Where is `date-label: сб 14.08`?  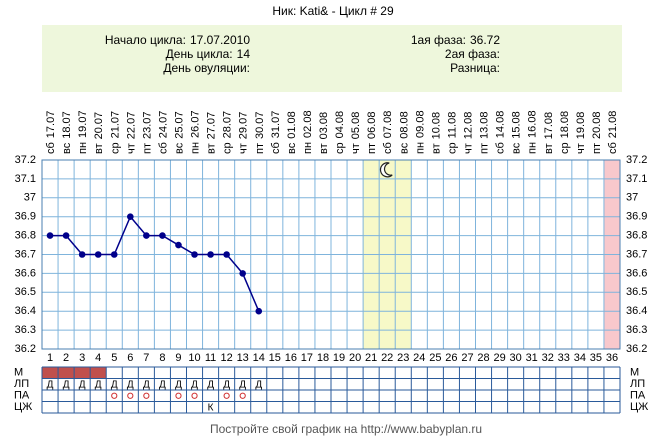 date-label: сб 14.08 is located at coordinates (500, 132).